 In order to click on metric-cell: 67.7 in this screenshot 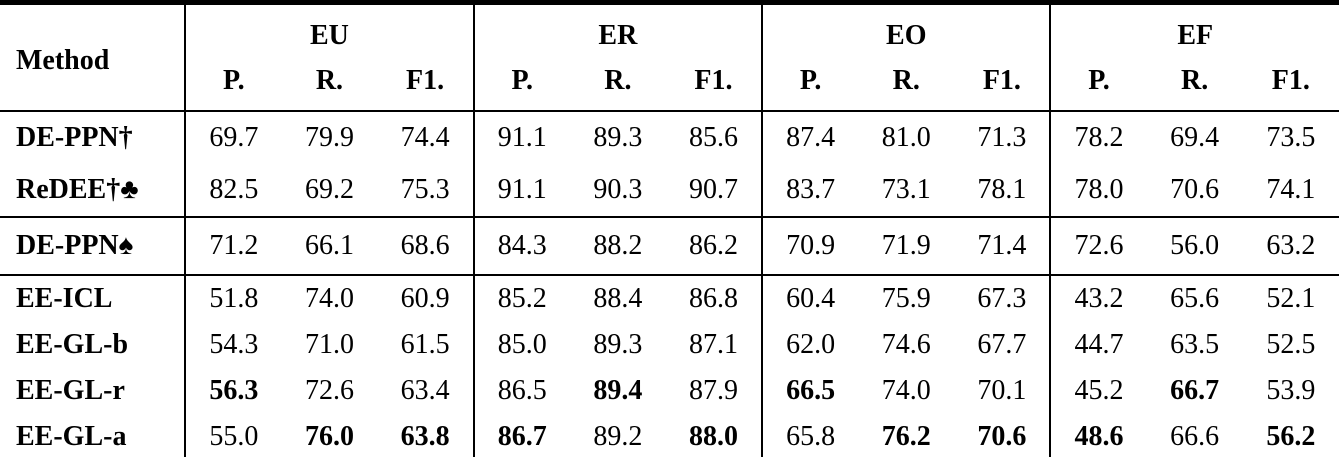, I will do `click(1002, 344)`.